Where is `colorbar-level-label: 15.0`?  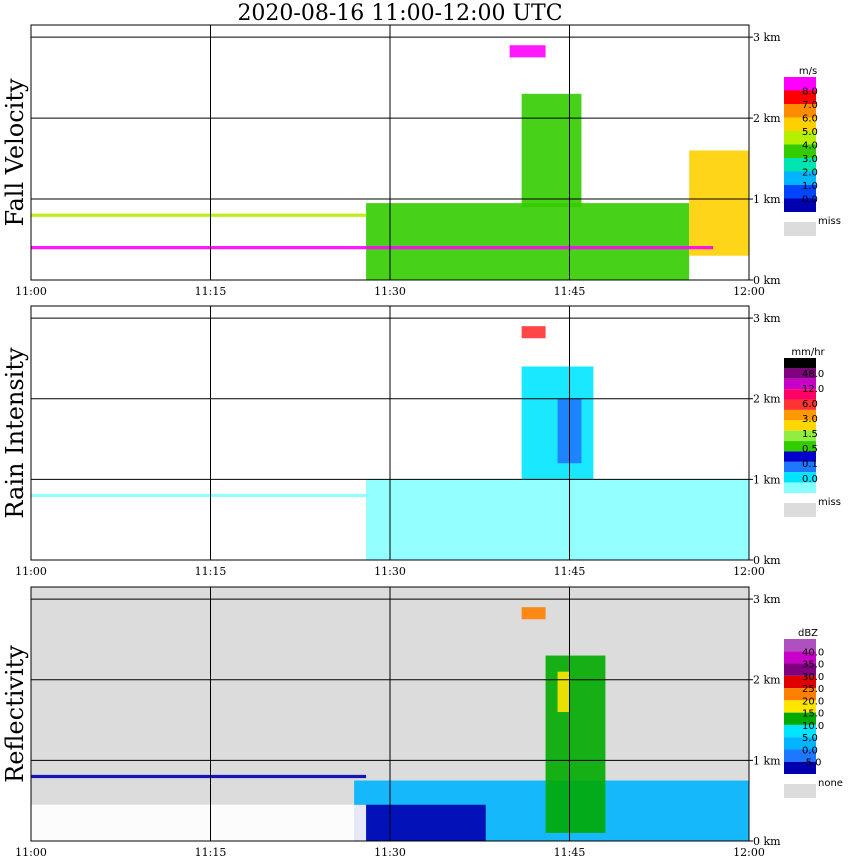 colorbar-level-label: 15.0 is located at coordinates (813, 714).